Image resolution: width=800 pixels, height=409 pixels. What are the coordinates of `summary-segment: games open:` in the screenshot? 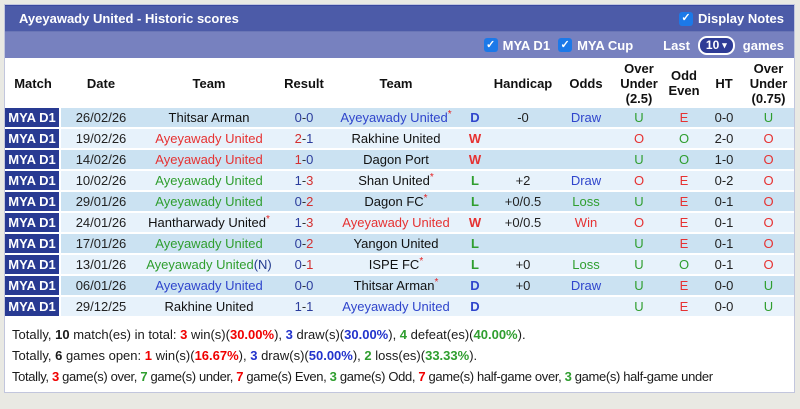 It's located at (103, 355).